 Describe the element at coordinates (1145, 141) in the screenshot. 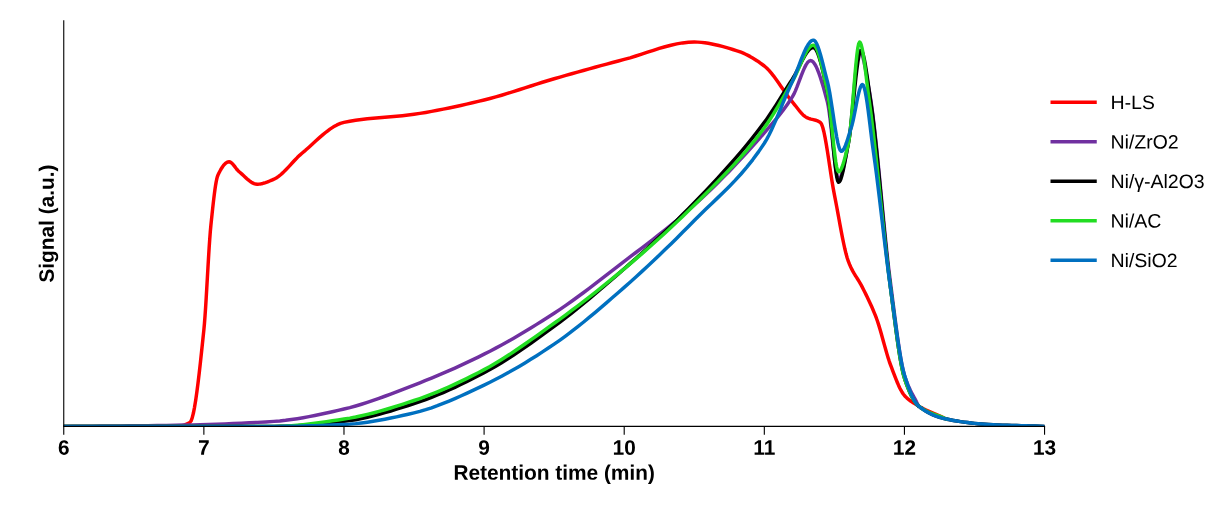

I see `legend-label: Ni/ZrO2` at that location.